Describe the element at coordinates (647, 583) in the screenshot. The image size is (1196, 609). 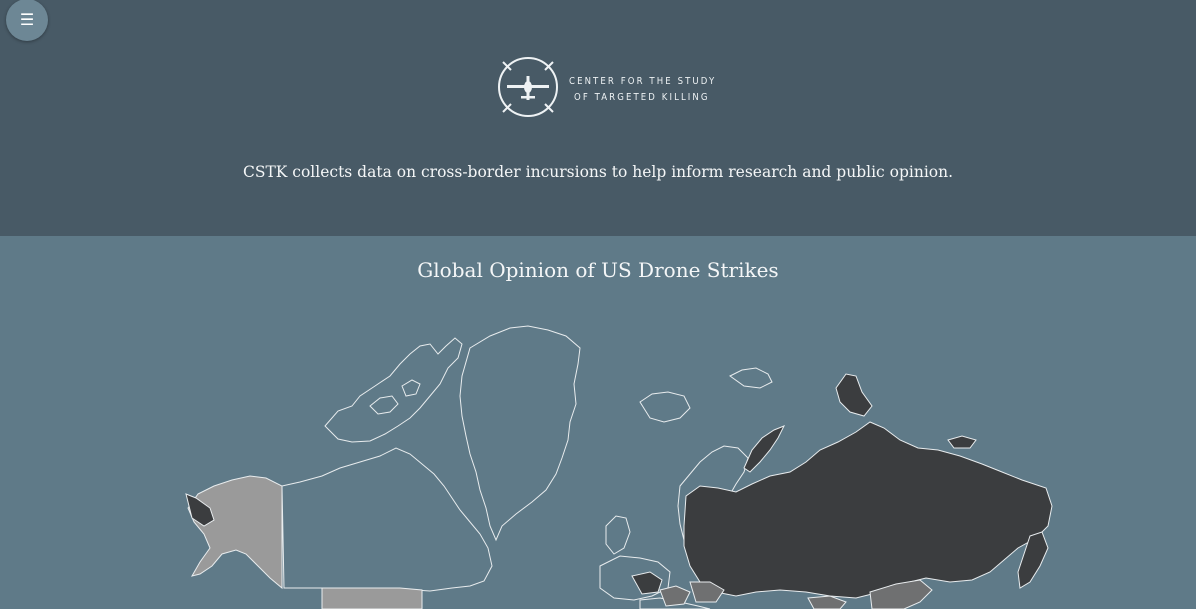
I see `country-europe-dark` at that location.